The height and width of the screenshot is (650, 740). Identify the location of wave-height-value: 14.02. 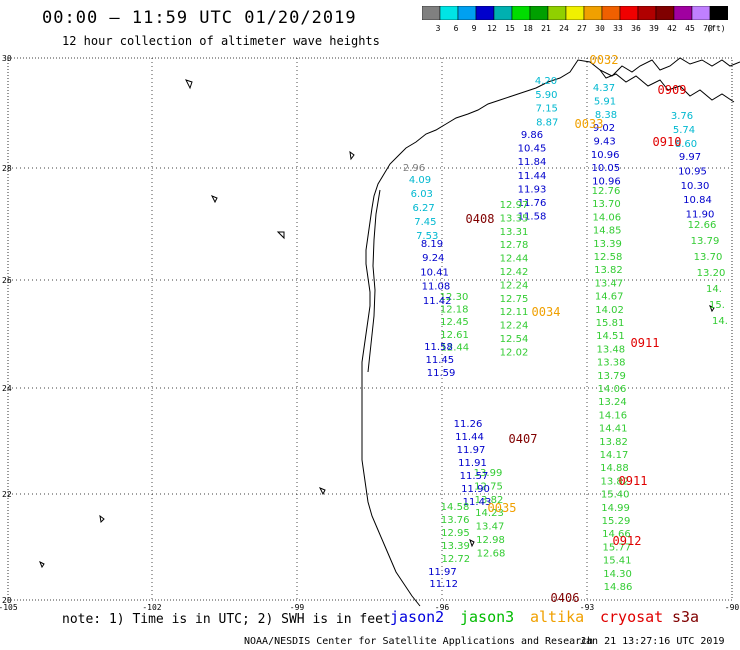
(609, 310).